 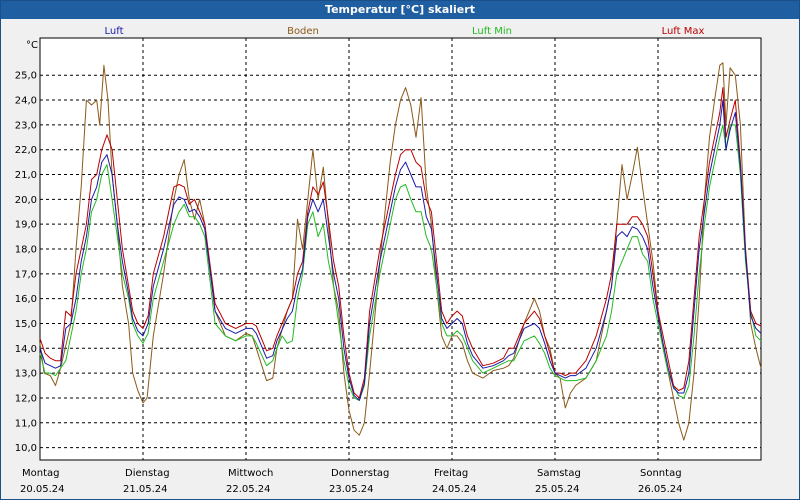 What do you see at coordinates (26, 274) in the screenshot?
I see `y-tick-label: 17,0` at bounding box center [26, 274].